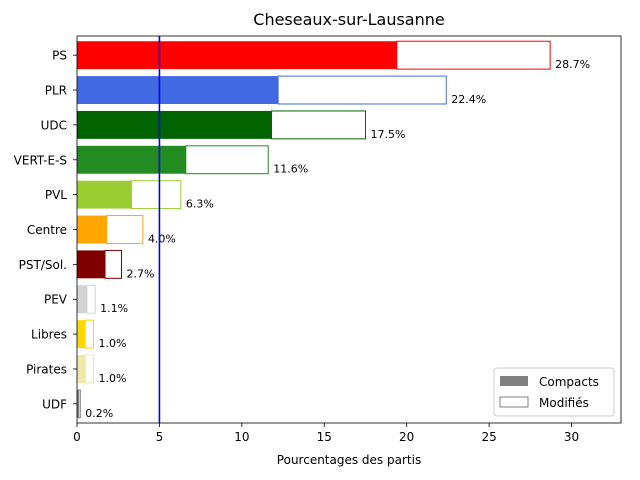  What do you see at coordinates (112, 378) in the screenshot?
I see `data-label-9: 1.0%` at bounding box center [112, 378].